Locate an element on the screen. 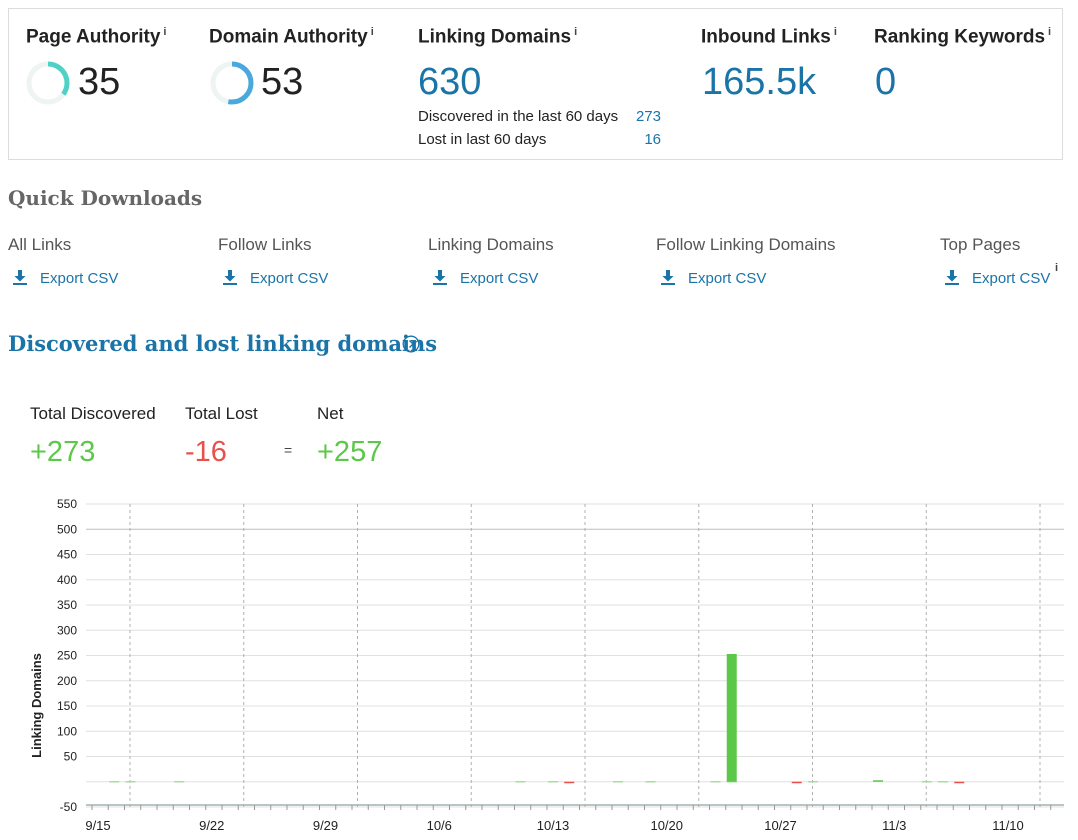 This screenshot has height=840, width=1078. export-csv-linking-domains: Export CSV is located at coordinates (485, 278).